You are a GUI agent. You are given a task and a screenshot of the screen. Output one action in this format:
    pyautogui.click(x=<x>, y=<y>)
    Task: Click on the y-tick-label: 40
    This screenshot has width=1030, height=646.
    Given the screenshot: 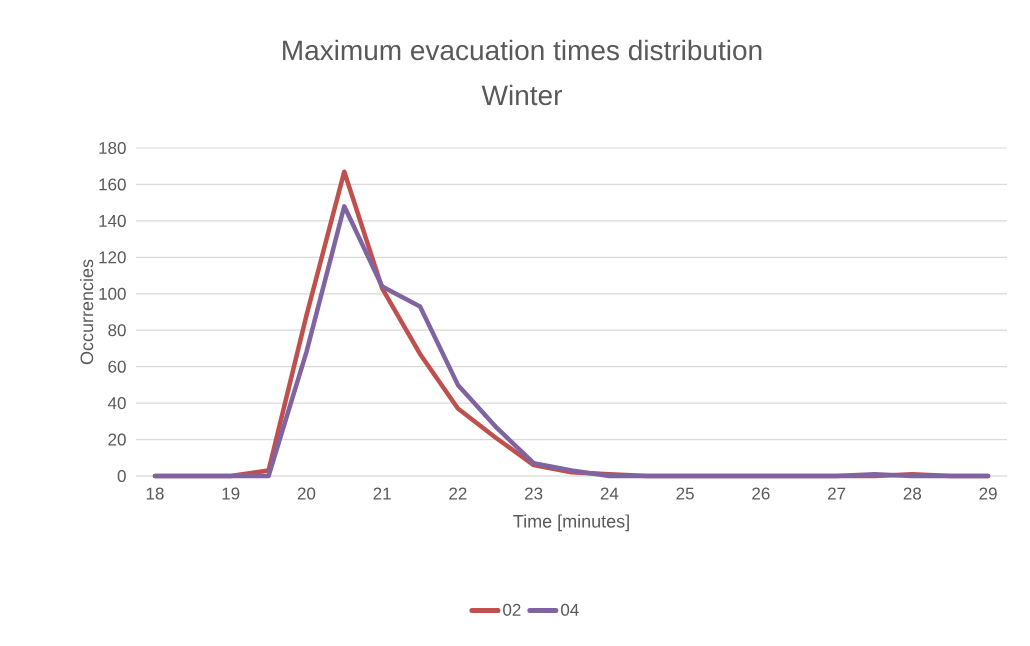 What is the action you would take?
    pyautogui.click(x=116, y=403)
    